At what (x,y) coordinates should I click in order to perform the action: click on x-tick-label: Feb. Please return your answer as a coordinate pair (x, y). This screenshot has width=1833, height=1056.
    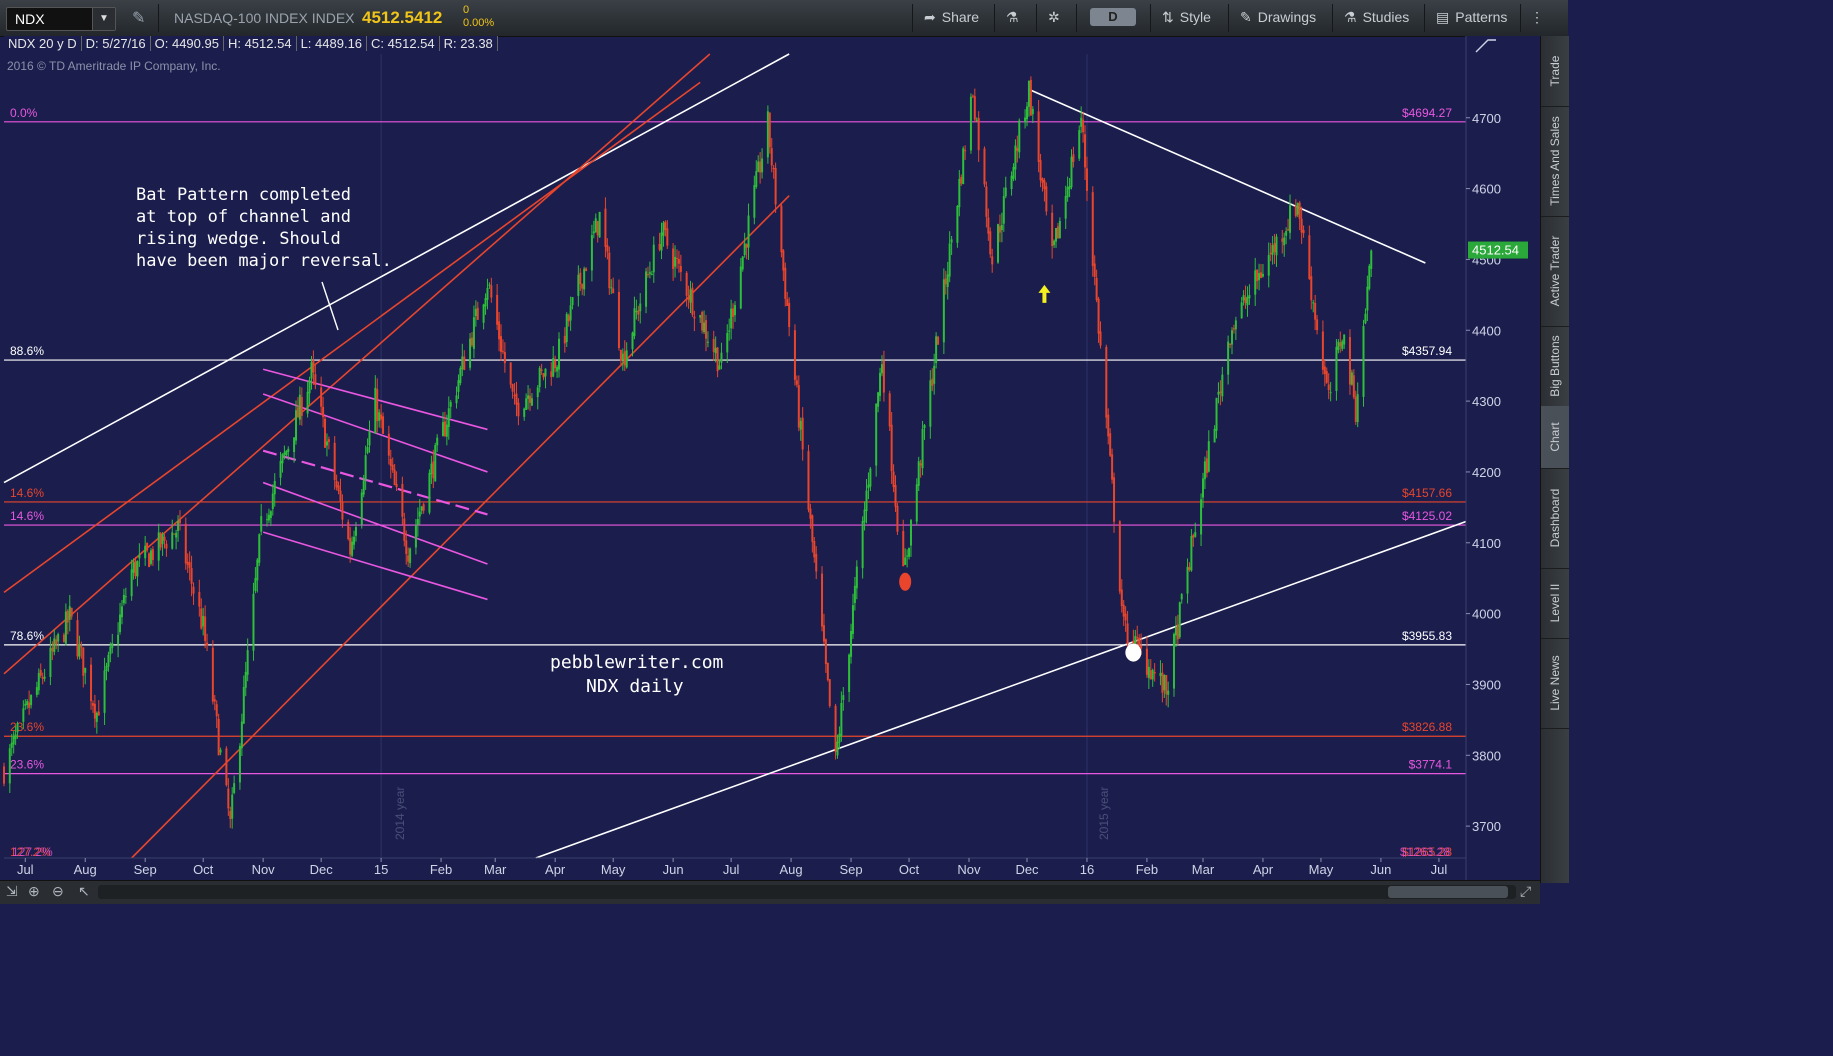
    Looking at the image, I should click on (1147, 869).